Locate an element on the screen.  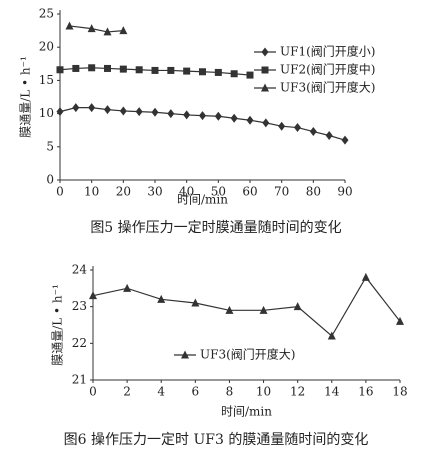
x-tick-label: 16 is located at coordinates (365, 392).